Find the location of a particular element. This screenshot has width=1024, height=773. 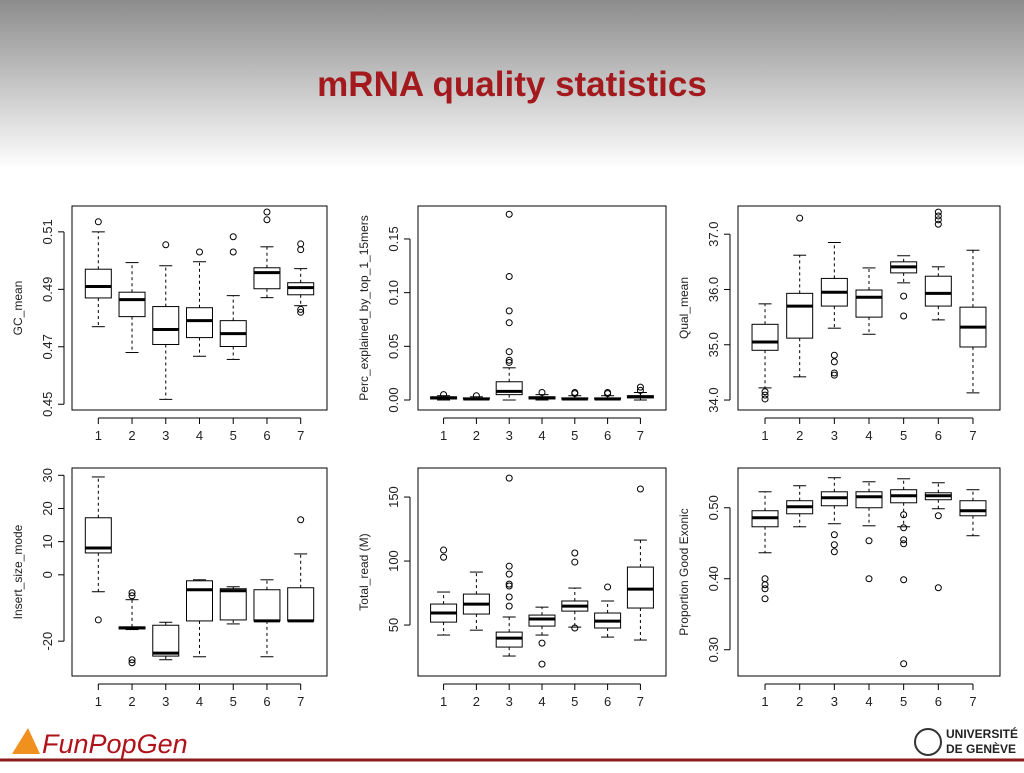

y-axis-label: Total_read (M) is located at coordinates (364, 571).